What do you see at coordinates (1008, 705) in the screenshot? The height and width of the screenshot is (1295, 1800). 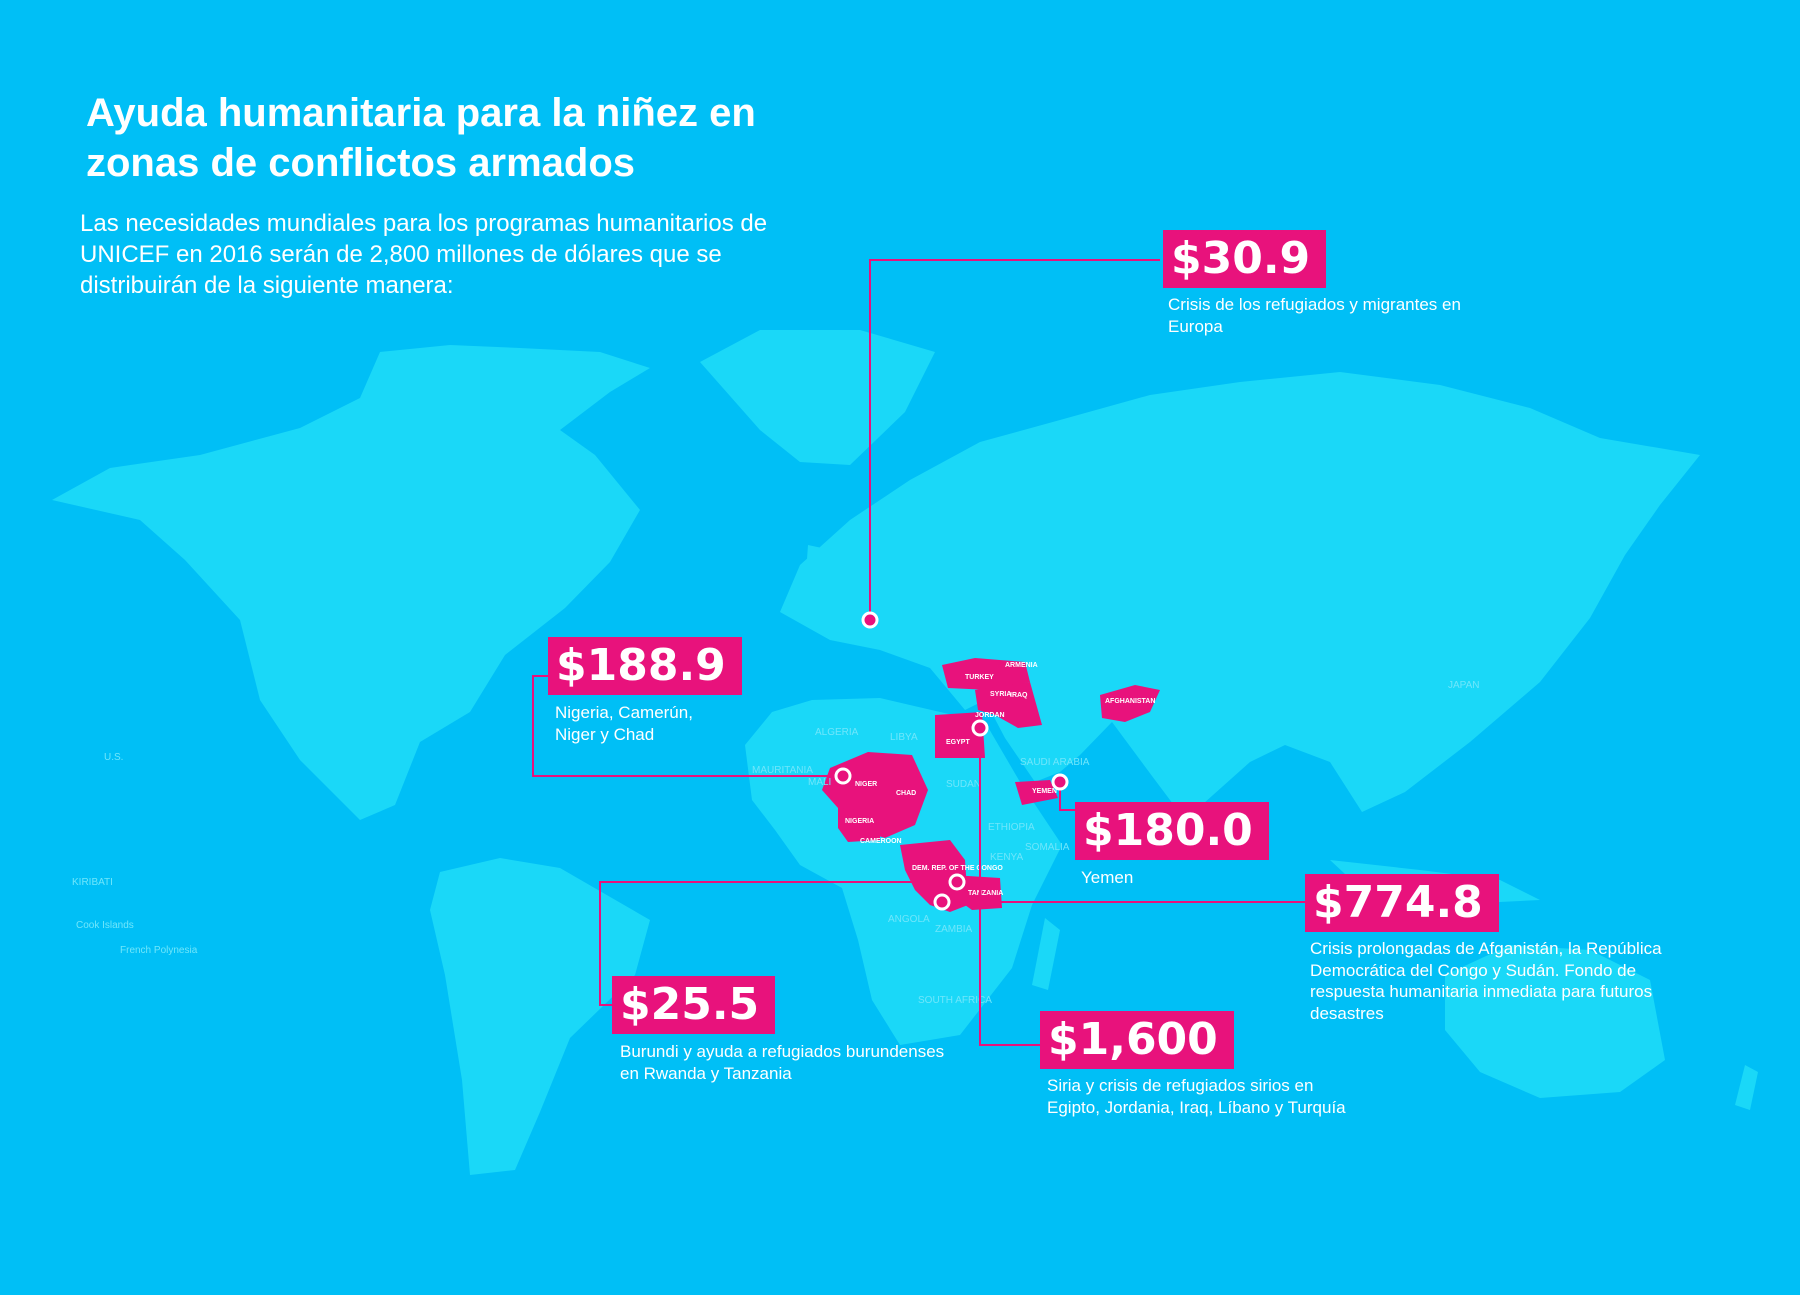 I see `syria-iraq-shape` at bounding box center [1008, 705].